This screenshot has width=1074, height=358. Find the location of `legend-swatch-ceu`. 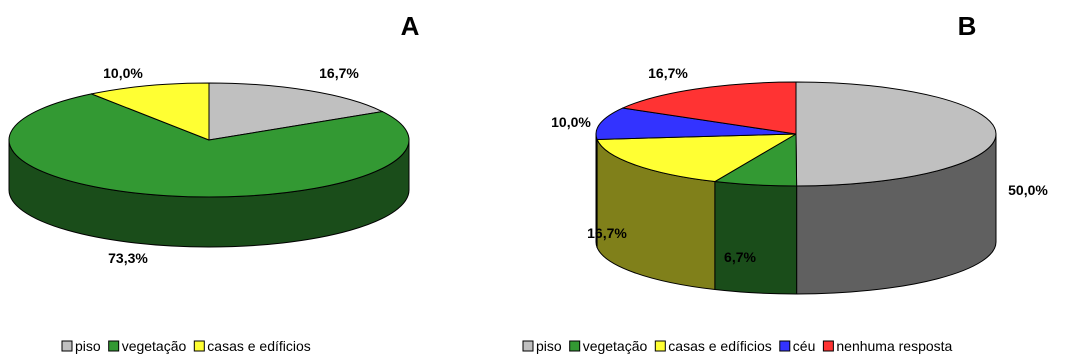

legend-swatch-ceu is located at coordinates (785, 346).